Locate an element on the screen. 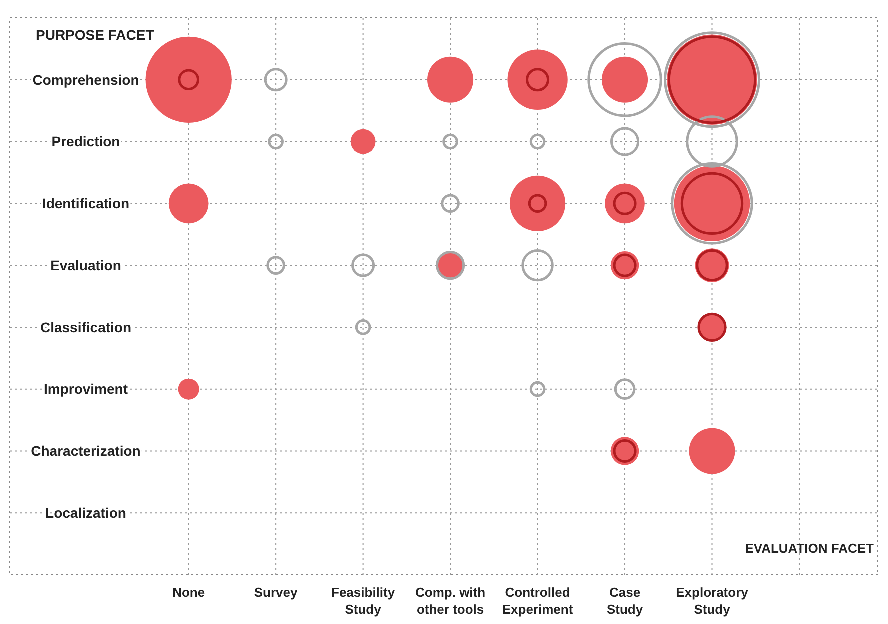 The height and width of the screenshot is (624, 888). category-label: Classification is located at coordinates (86, 327).